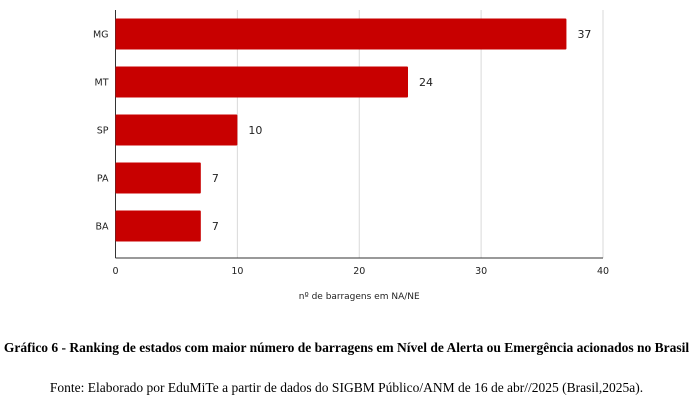 The image size is (693, 414). Describe the element at coordinates (102, 83) in the screenshot. I see `y-tick-label: MT` at that location.